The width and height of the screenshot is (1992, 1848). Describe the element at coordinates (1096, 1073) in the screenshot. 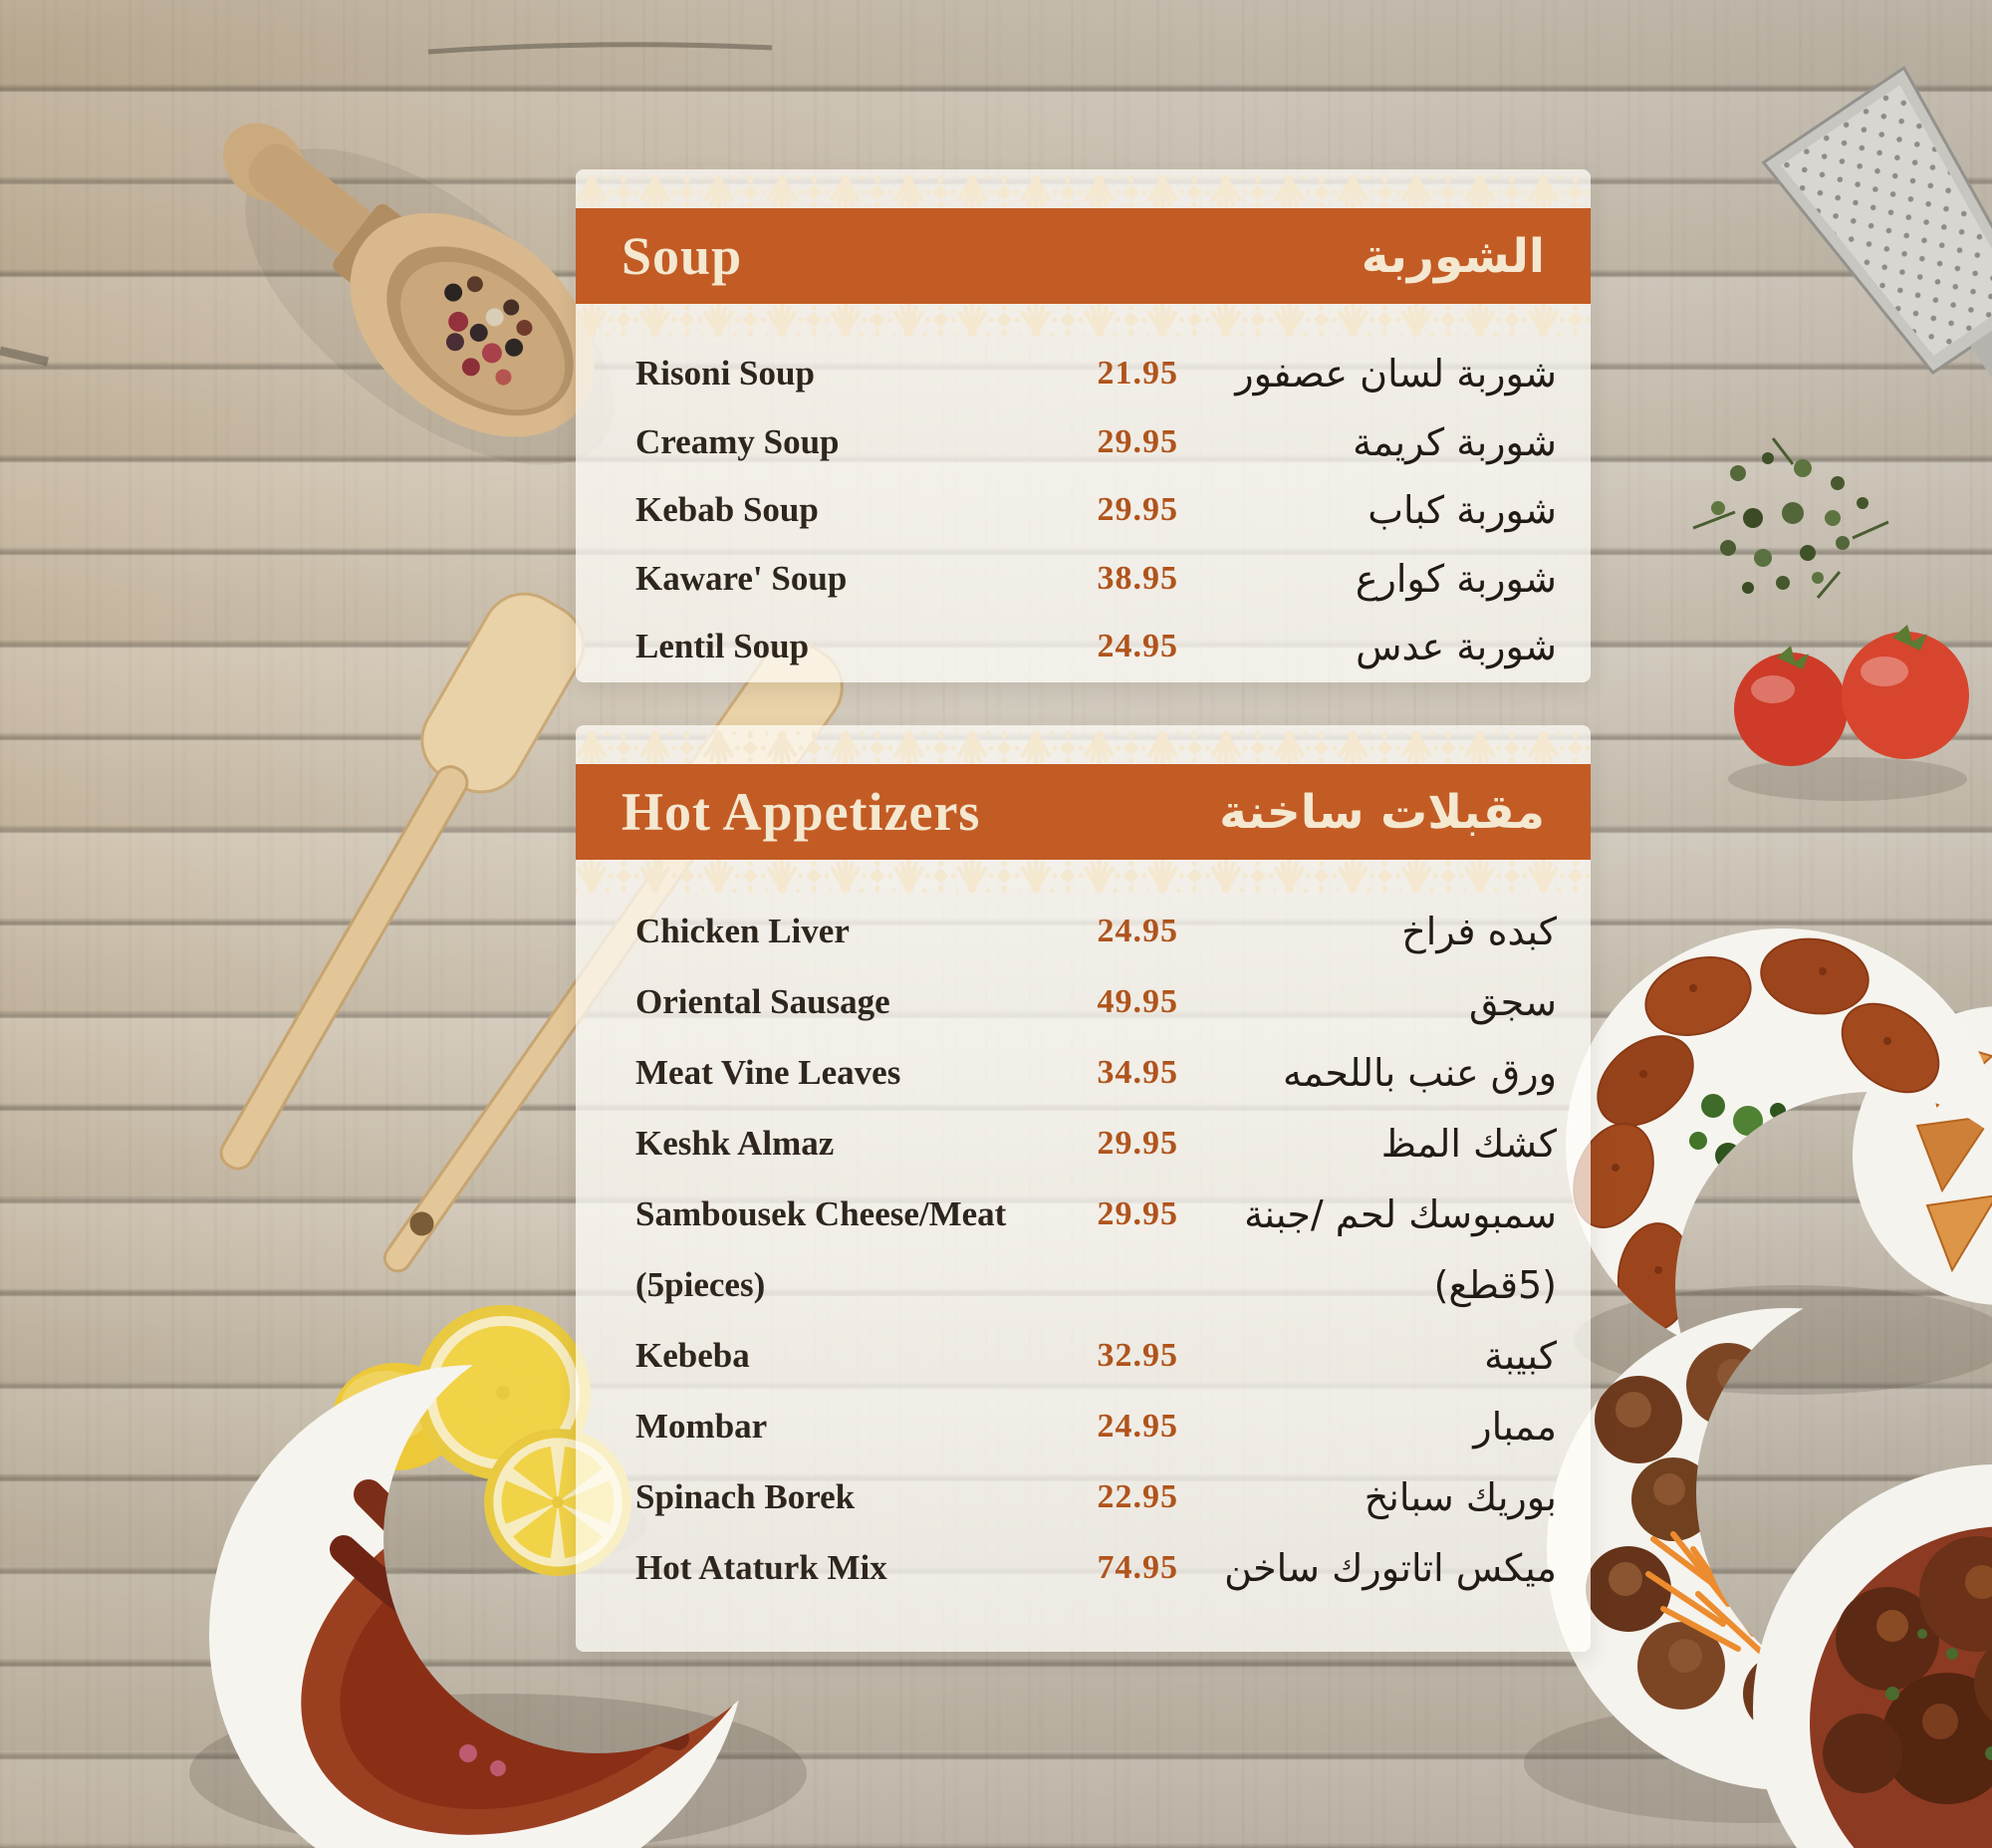

I see `menu-item-row: Meat Vine Leaves 34.95 ورق عنب باللحمه` at that location.